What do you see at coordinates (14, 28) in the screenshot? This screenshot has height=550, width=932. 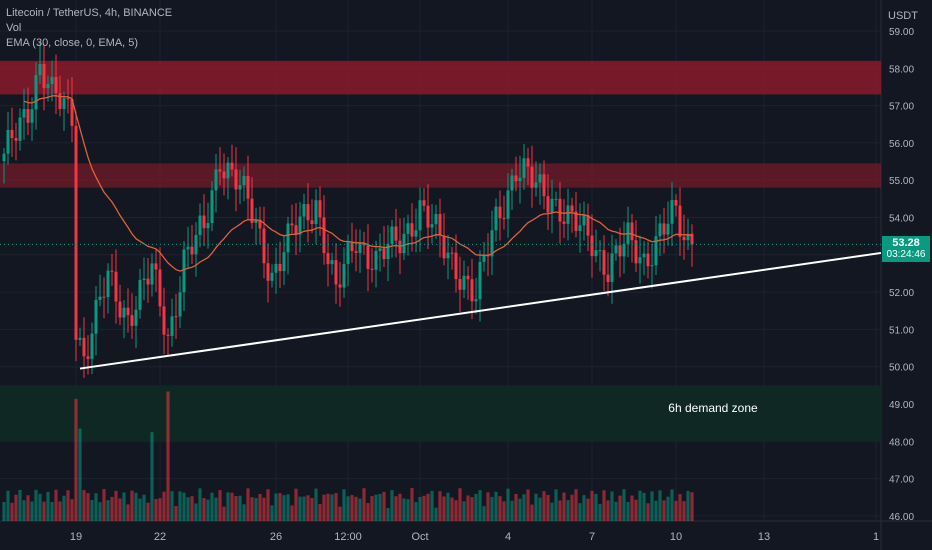 I see `volume-indicator-label: Vol` at bounding box center [14, 28].